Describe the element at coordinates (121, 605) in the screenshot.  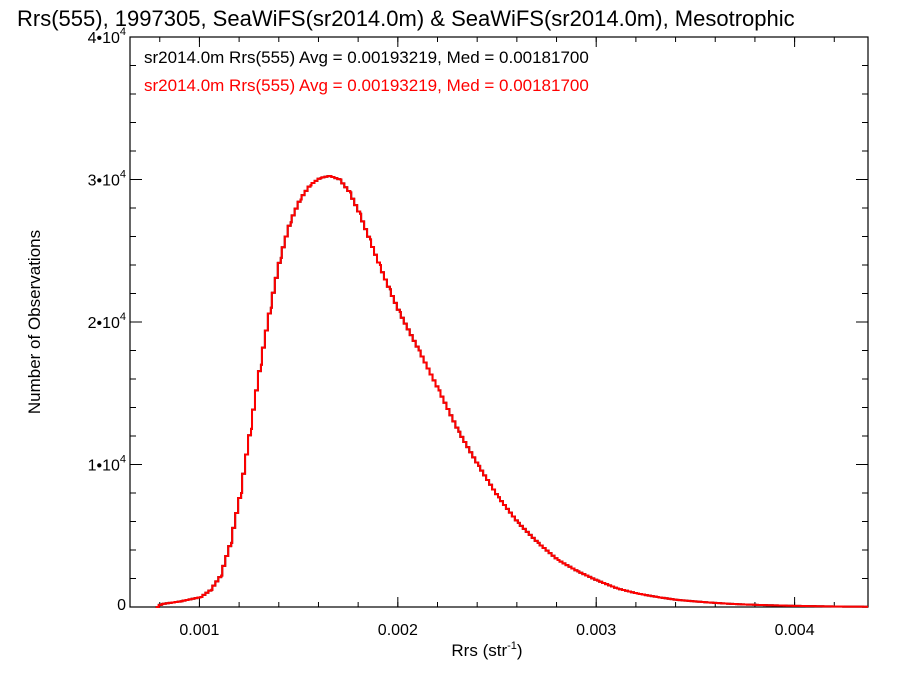
I see `y-tick-label: 0` at that location.